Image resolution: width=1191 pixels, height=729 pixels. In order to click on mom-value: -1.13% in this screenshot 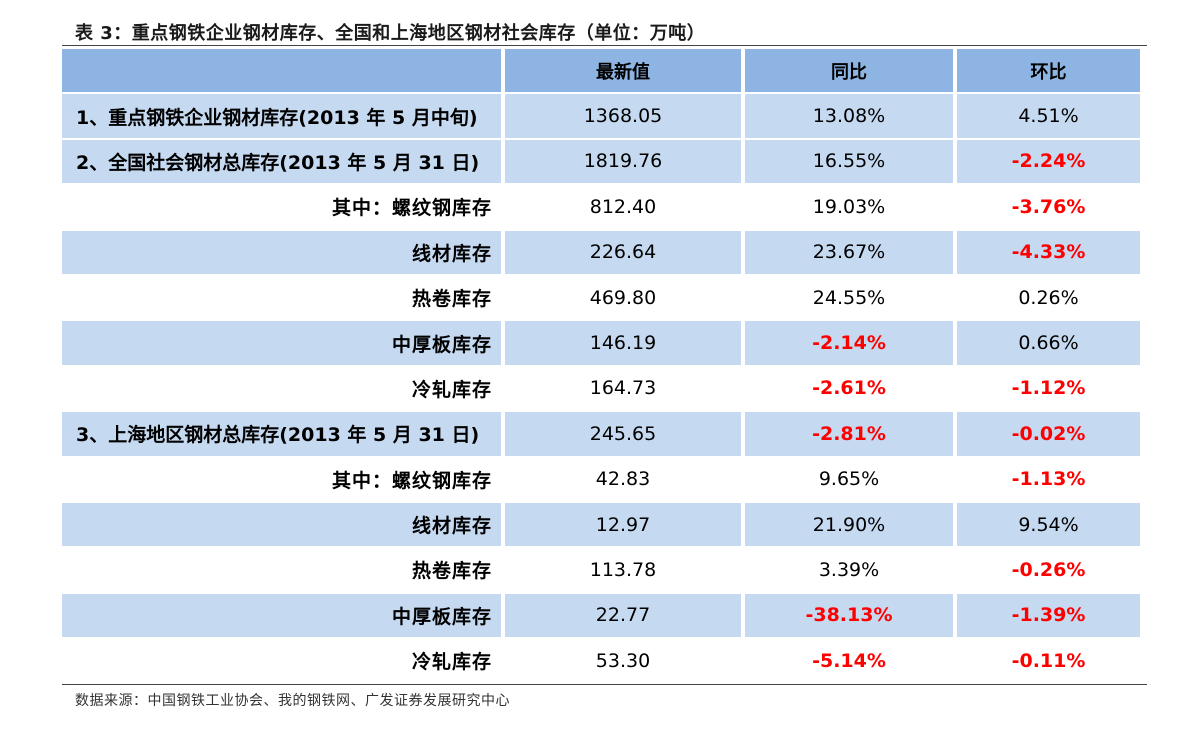, I will do `click(1048, 479)`.